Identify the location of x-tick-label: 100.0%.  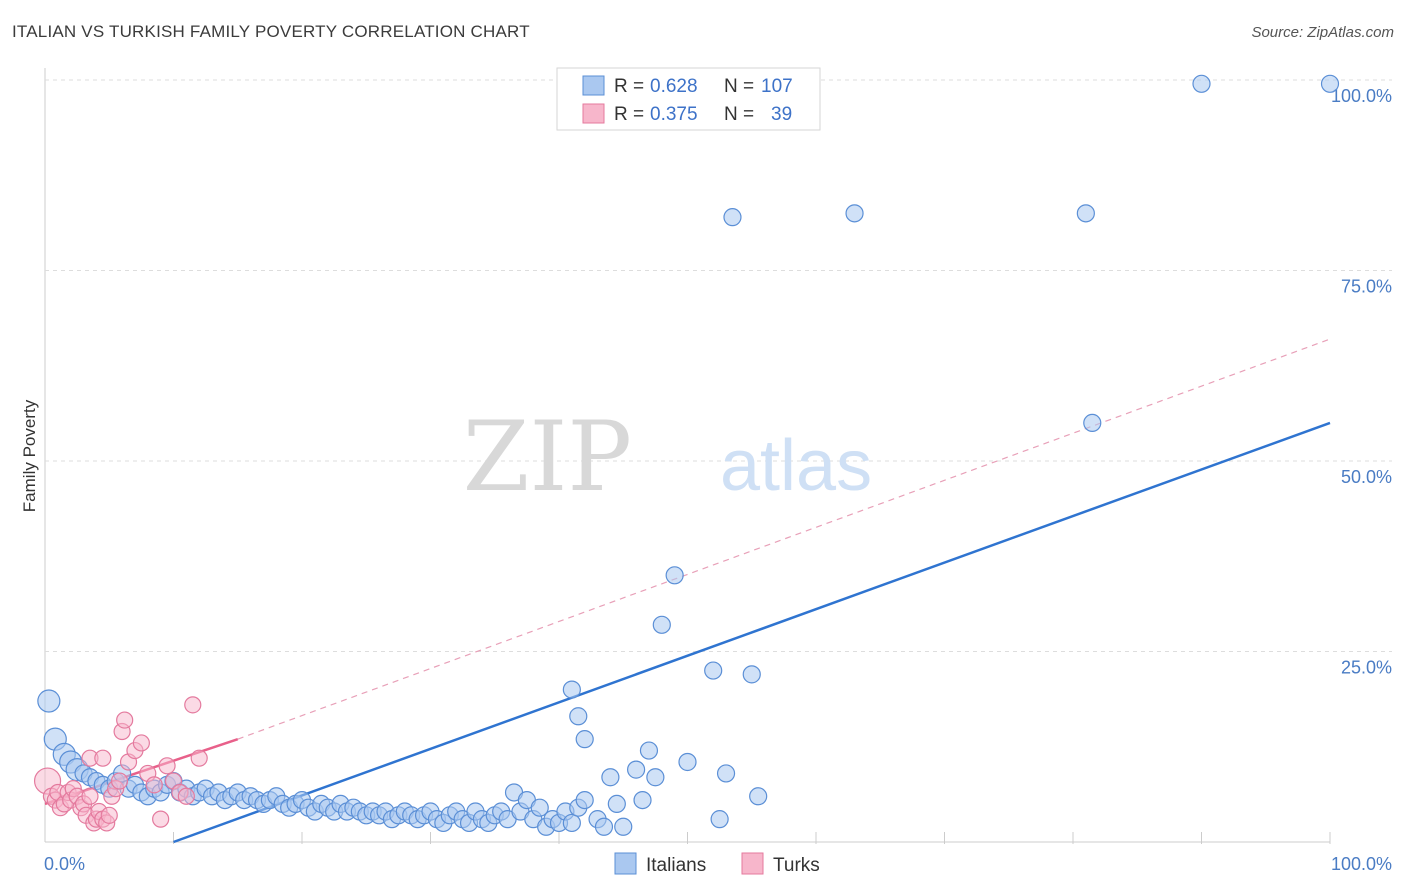
(1361, 864).